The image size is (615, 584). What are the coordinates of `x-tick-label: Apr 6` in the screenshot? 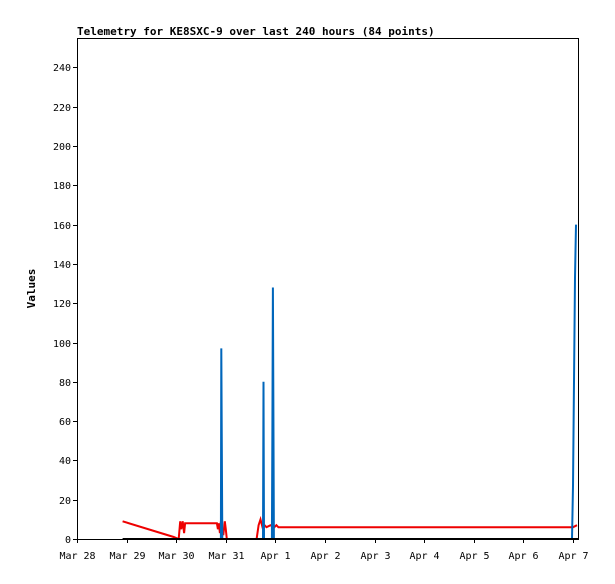 It's located at (523, 556).